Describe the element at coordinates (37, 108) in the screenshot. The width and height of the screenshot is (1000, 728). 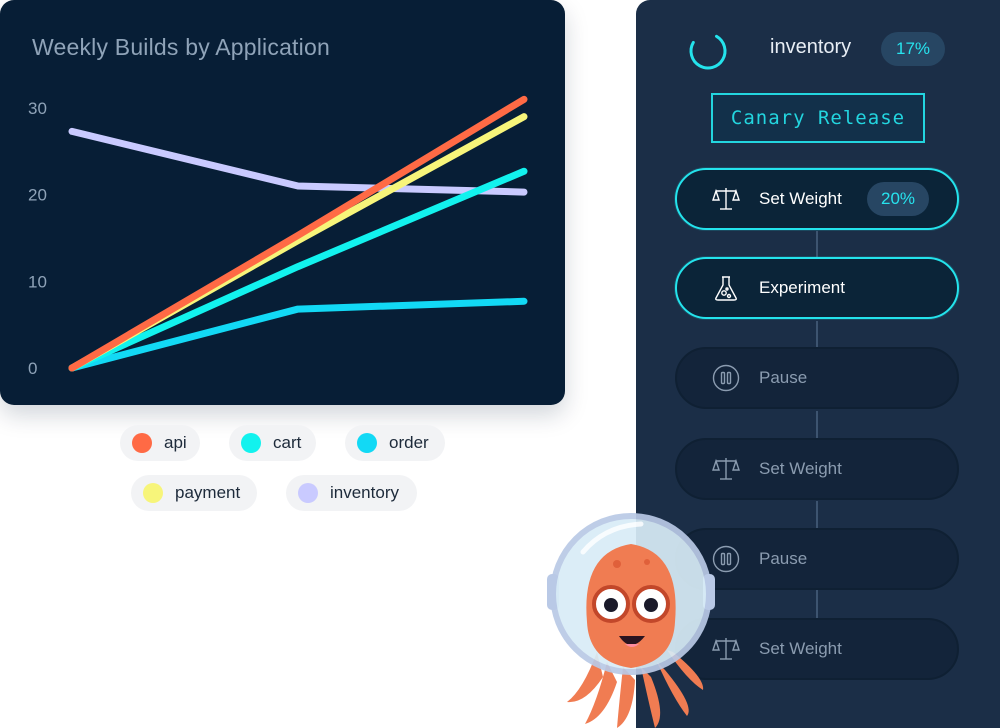
I see `y-tick-label: 30` at that location.